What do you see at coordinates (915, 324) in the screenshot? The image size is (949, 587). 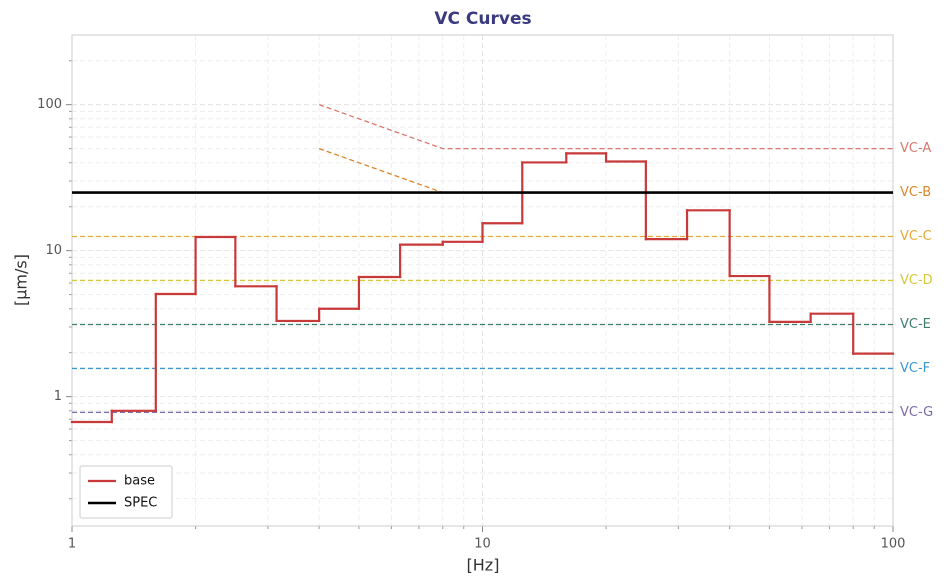 I see `end-label: VC-E` at bounding box center [915, 324].